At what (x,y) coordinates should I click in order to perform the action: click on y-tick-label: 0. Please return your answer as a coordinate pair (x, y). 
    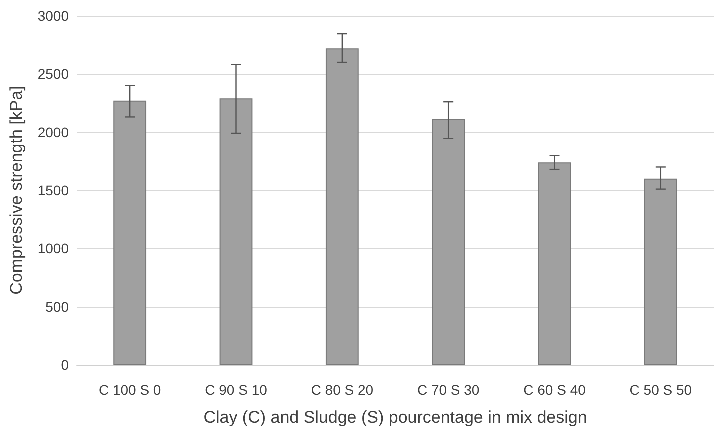
    Looking at the image, I should click on (65, 365).